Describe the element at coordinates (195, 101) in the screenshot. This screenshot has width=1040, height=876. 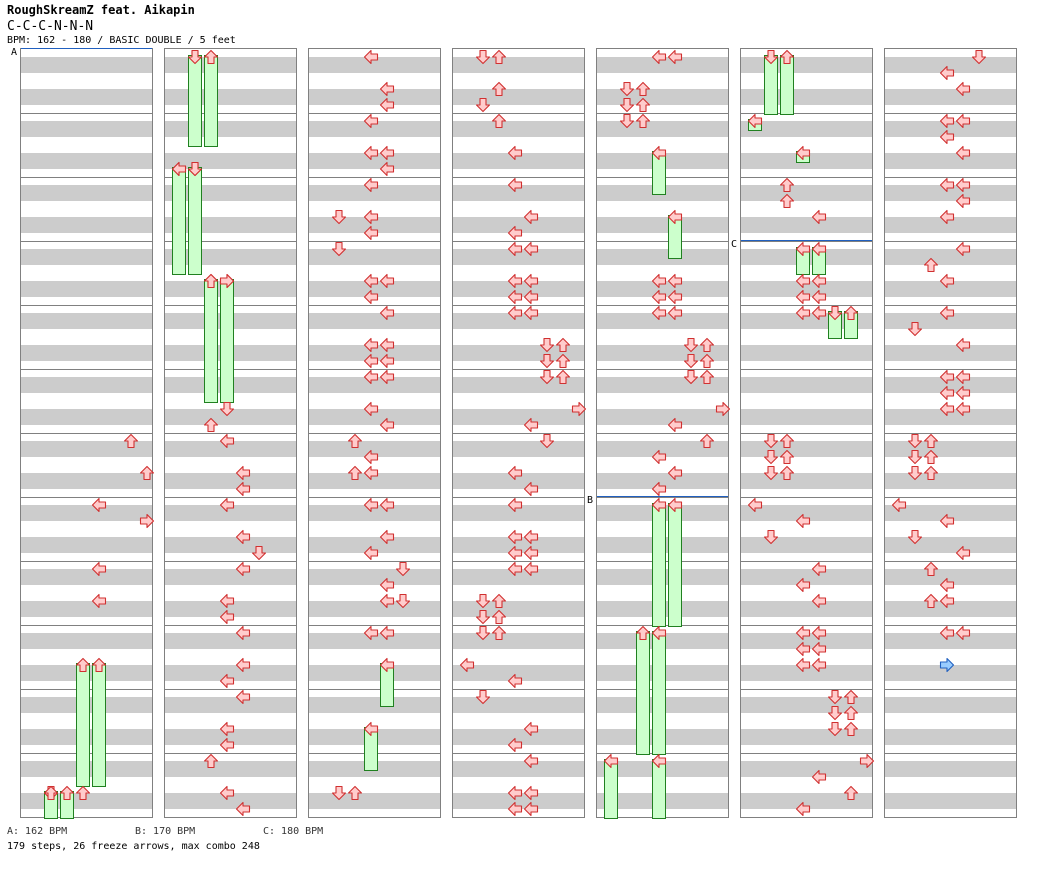
I see `freeze-arrow-down` at that location.